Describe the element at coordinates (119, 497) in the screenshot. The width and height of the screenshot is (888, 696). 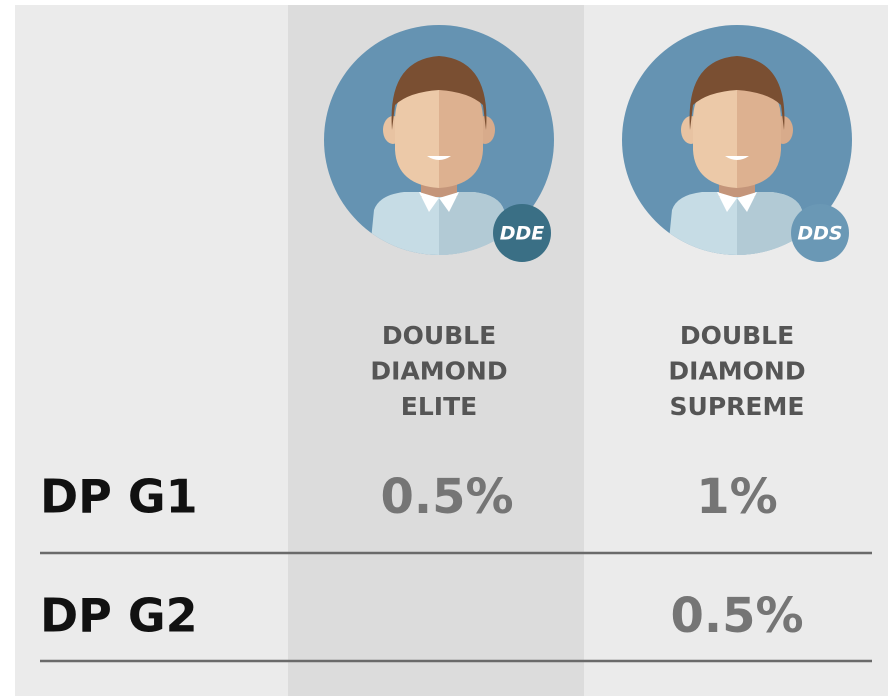
I see `row-label: DP G1` at that location.